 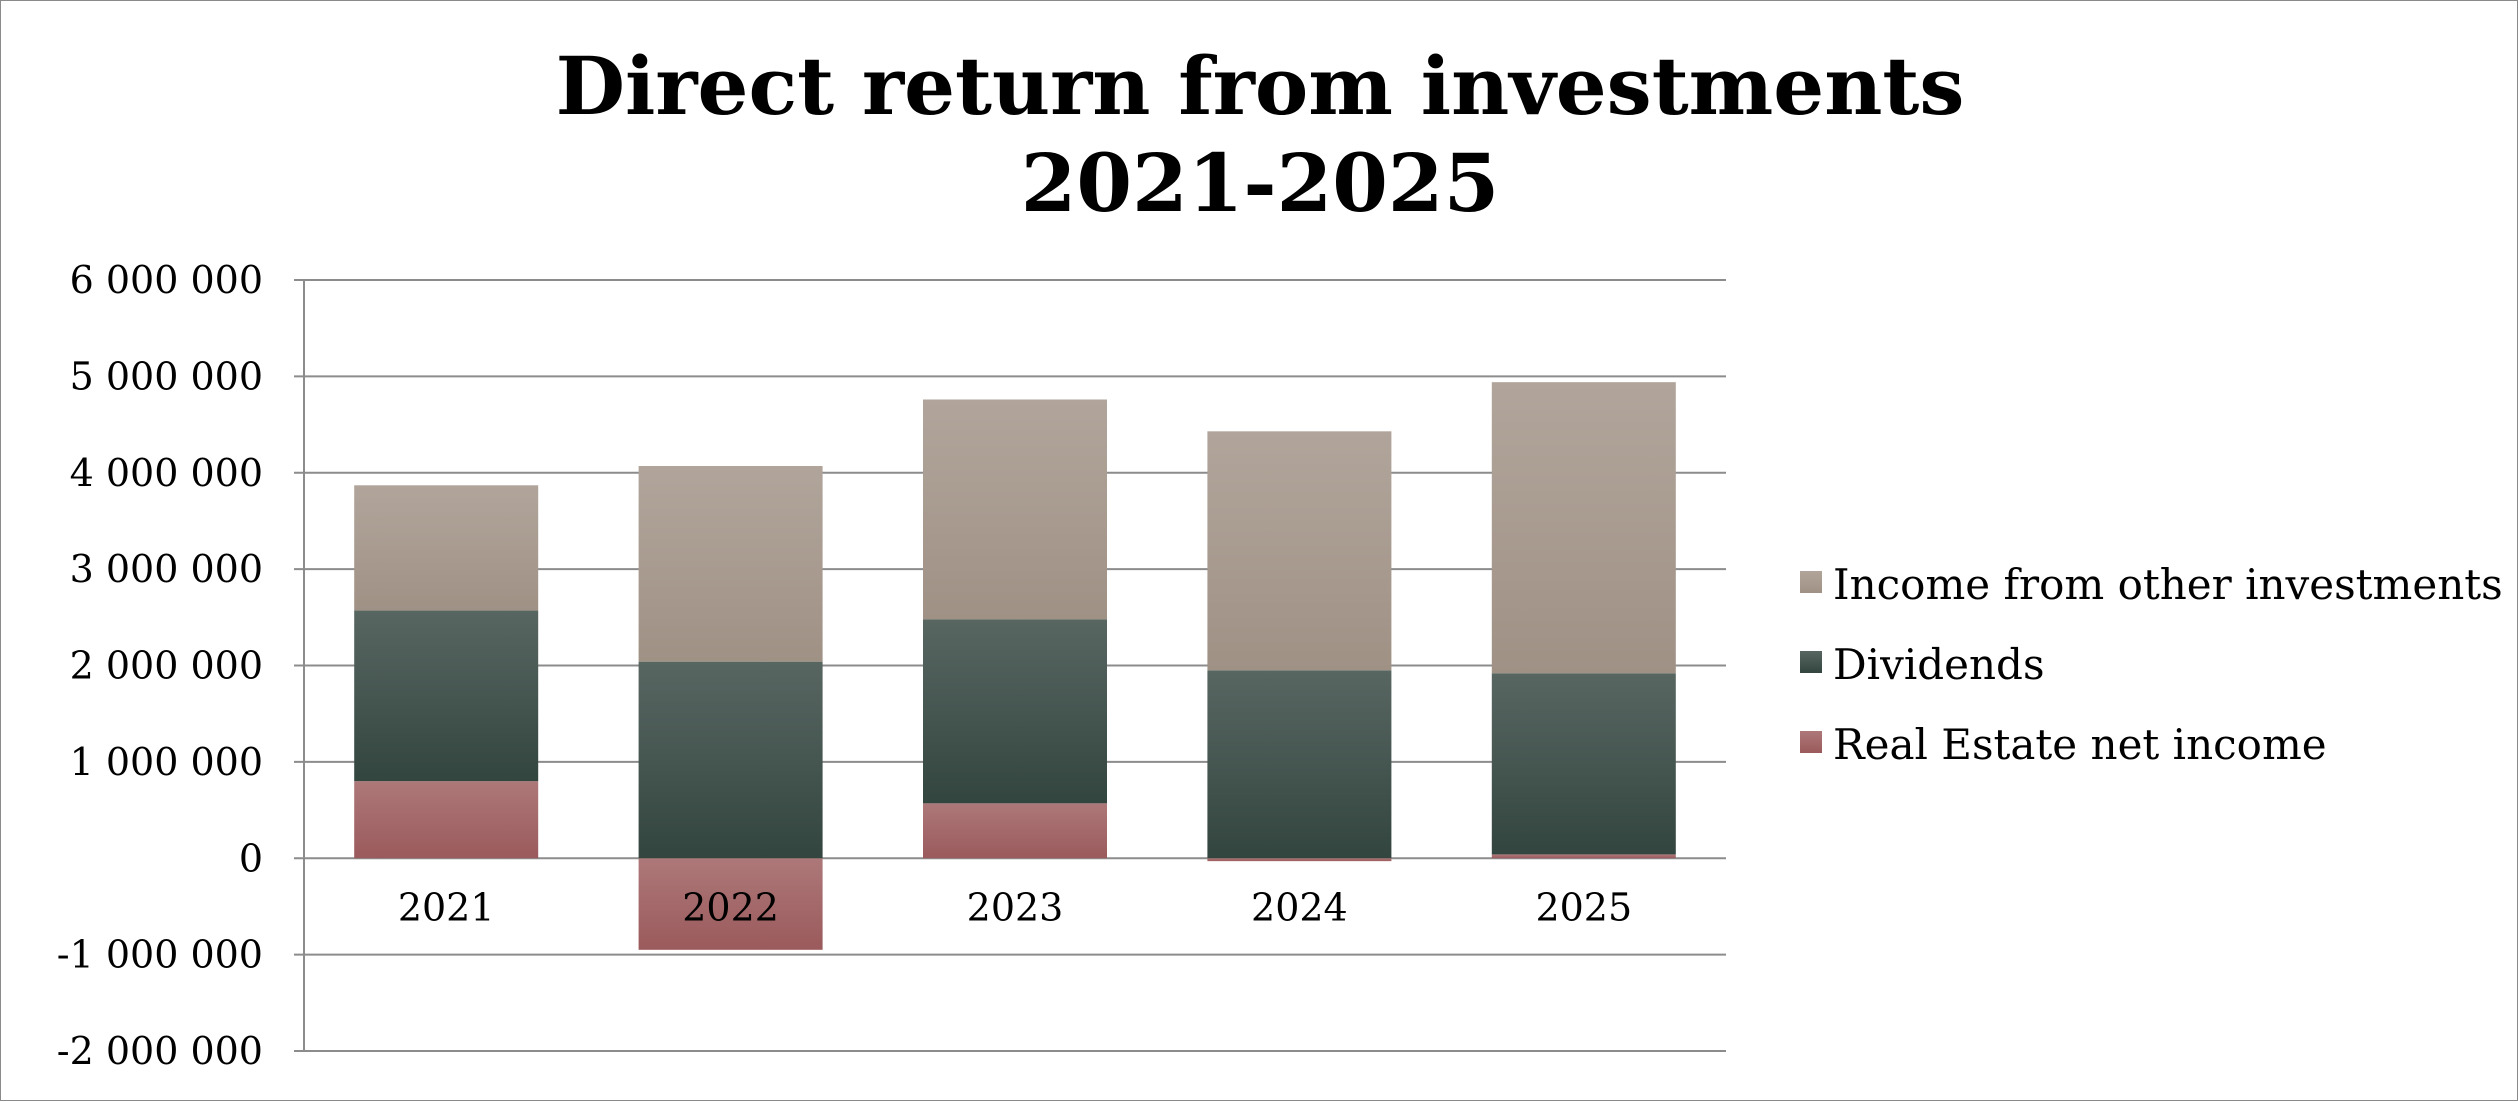 What do you see at coordinates (1260, 183) in the screenshot?
I see `chart-subtitle: 2021-2025` at bounding box center [1260, 183].